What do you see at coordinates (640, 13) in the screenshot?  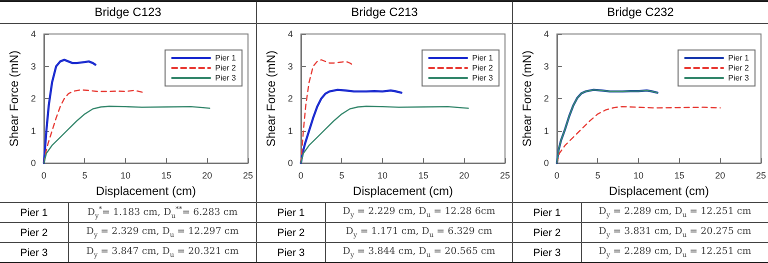 I see `chart-title: Bridge C232` at bounding box center [640, 13].